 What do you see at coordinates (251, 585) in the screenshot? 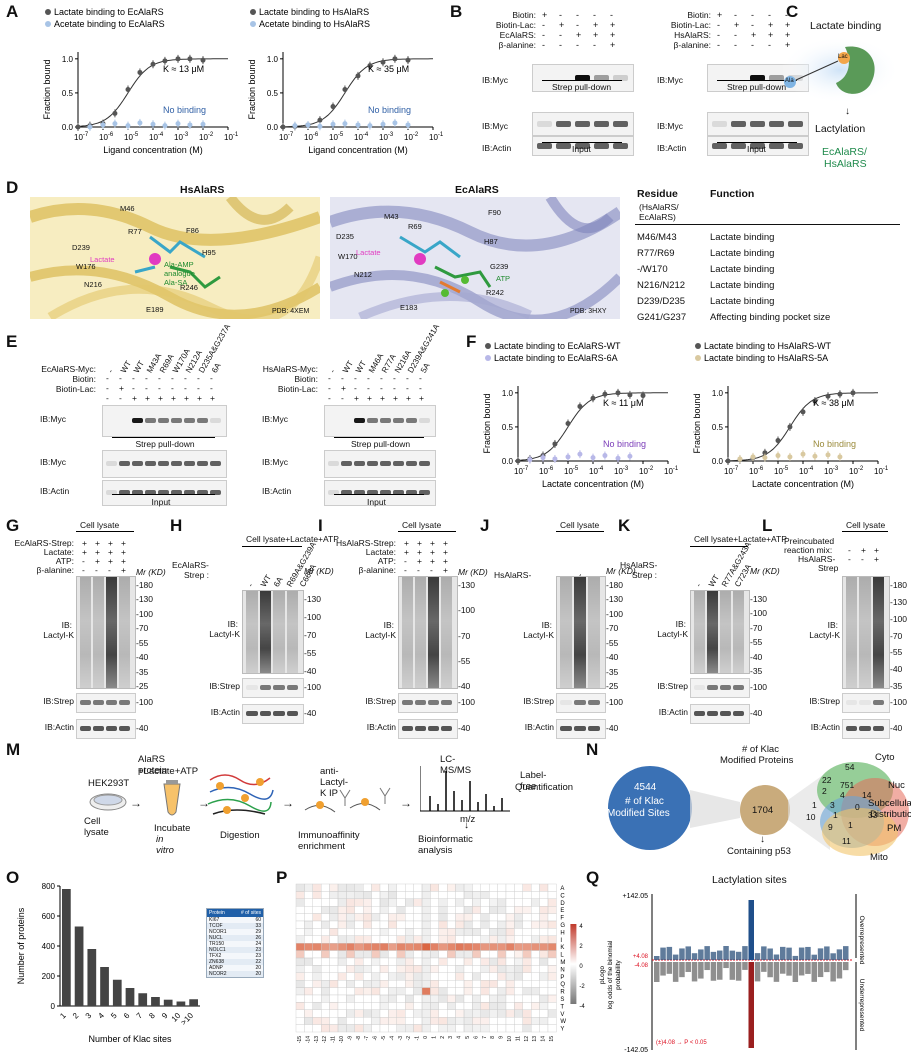
I see `gl-col-label: -` at bounding box center [251, 585].